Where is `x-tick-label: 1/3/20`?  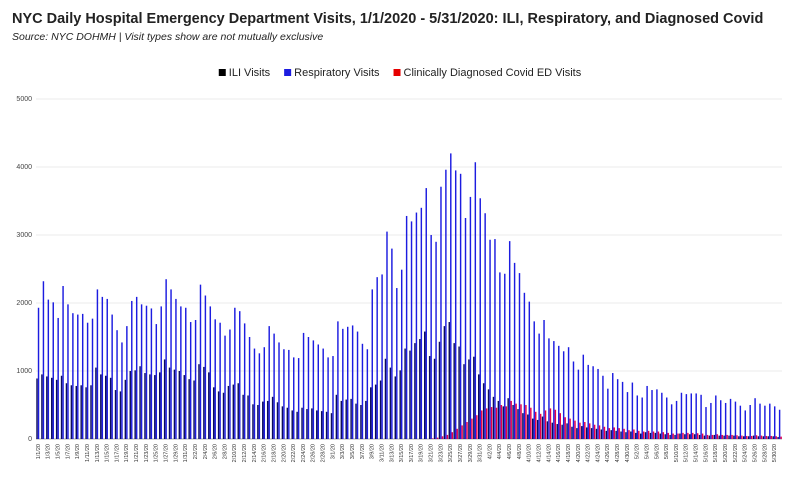
x-tick-label: 1/3/20 is located at coordinates (49, 451).